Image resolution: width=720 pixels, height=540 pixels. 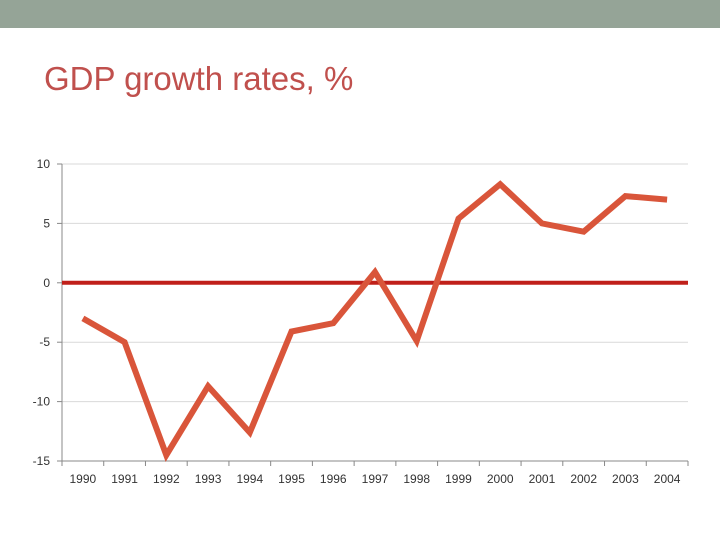 What do you see at coordinates (625, 479) in the screenshot?
I see `x-tick-label: 2003` at bounding box center [625, 479].